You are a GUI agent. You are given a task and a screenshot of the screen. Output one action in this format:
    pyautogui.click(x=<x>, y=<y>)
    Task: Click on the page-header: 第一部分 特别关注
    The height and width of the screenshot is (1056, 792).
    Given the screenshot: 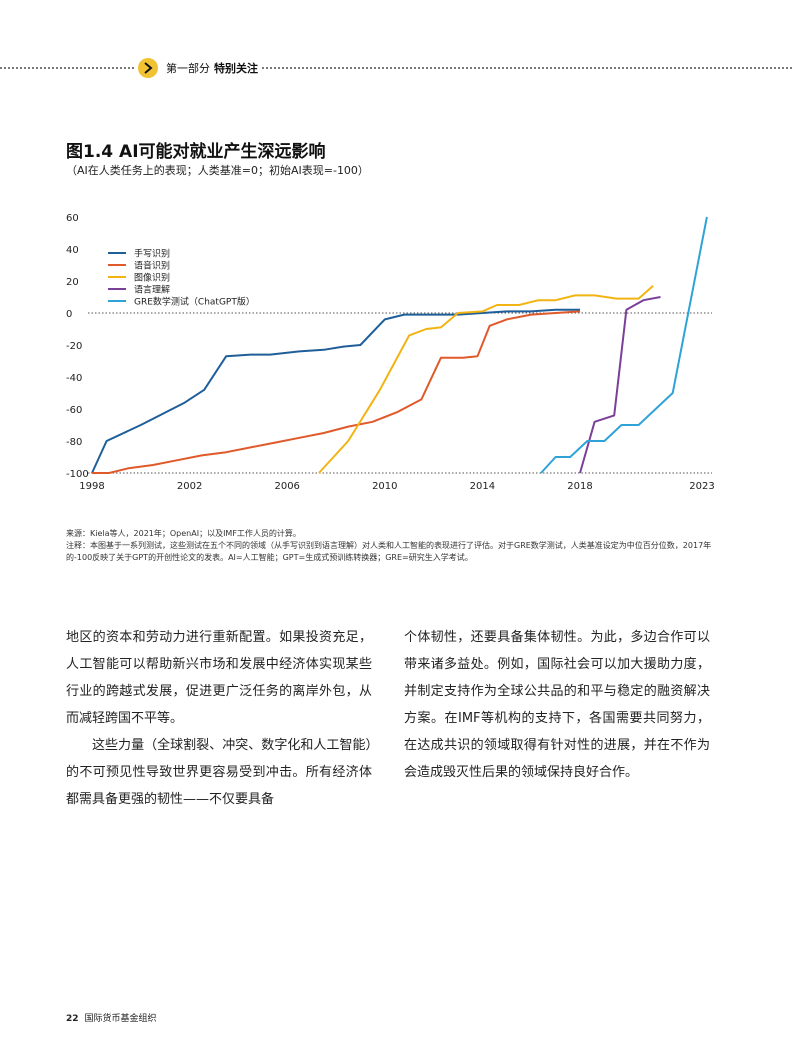 What is the action you would take?
    pyautogui.click(x=396, y=68)
    